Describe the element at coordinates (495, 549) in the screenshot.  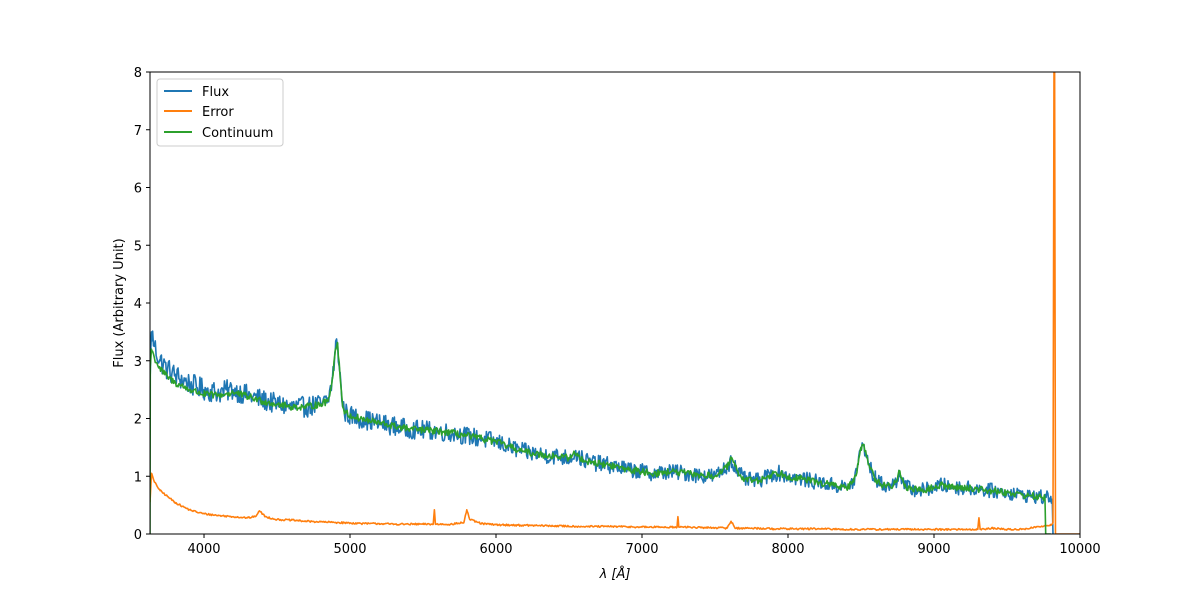
I see `x-tick-label: 6000` at that location.